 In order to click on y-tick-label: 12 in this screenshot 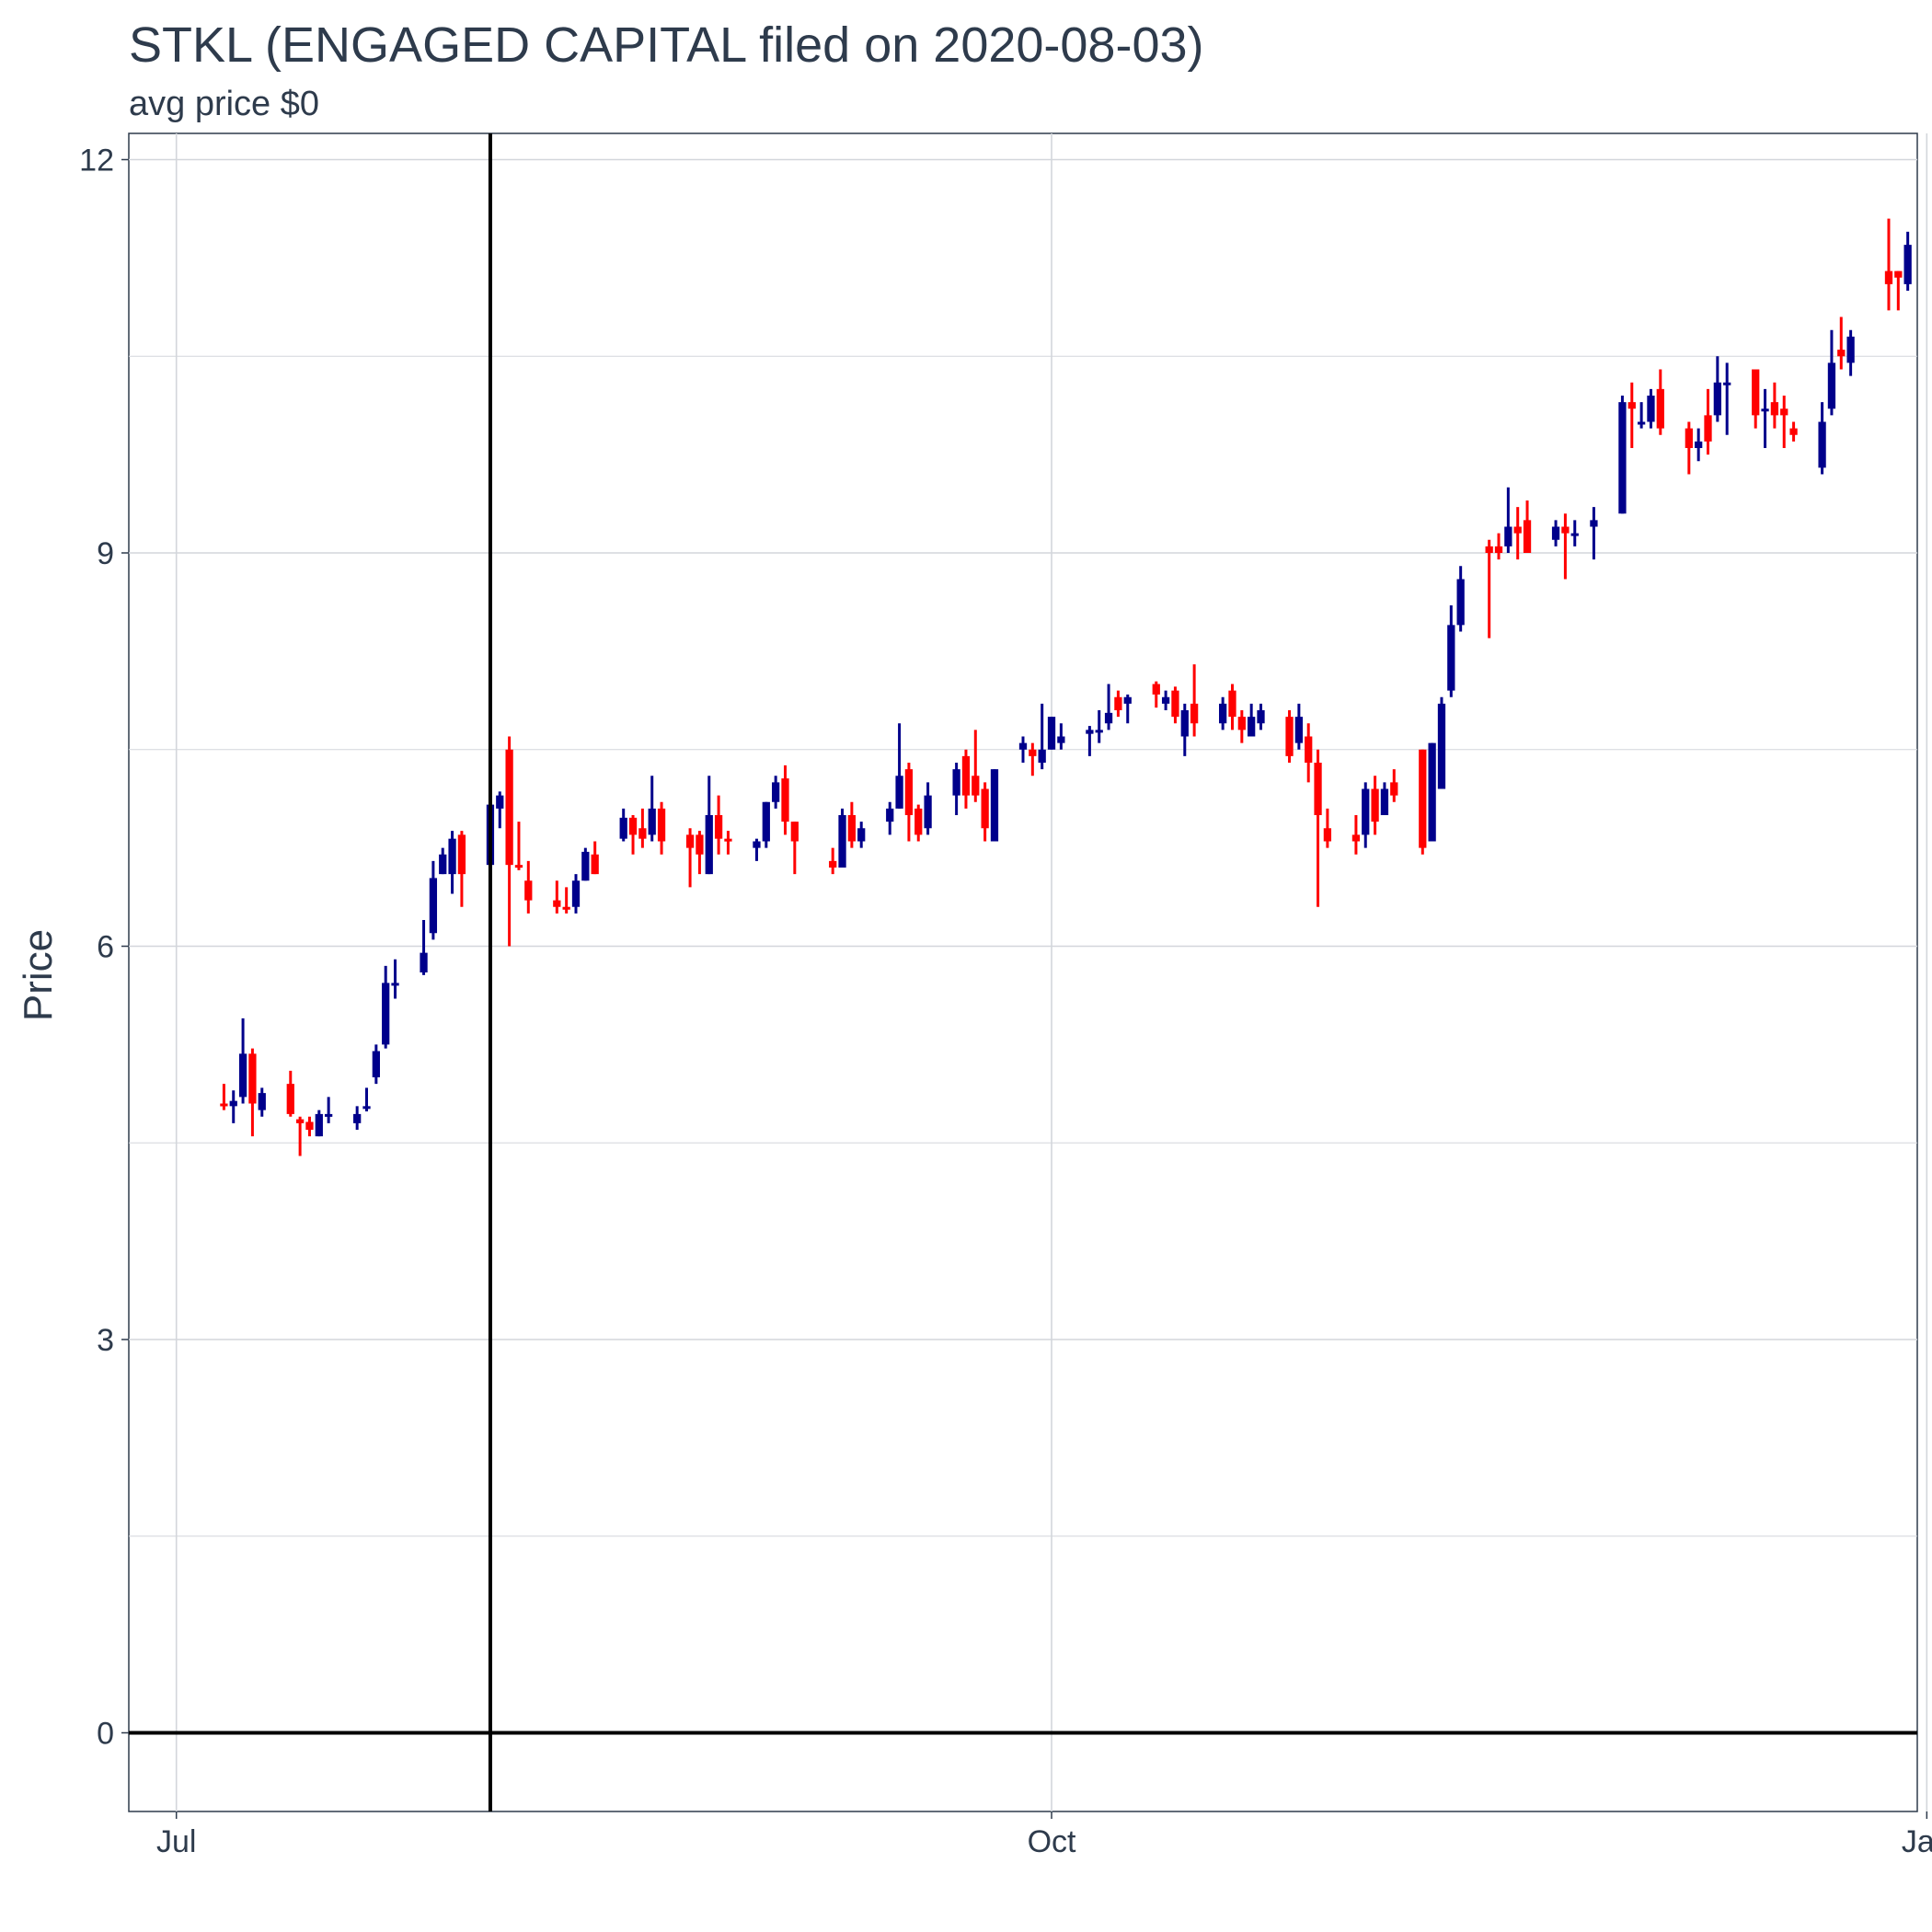, I will do `click(96, 161)`.